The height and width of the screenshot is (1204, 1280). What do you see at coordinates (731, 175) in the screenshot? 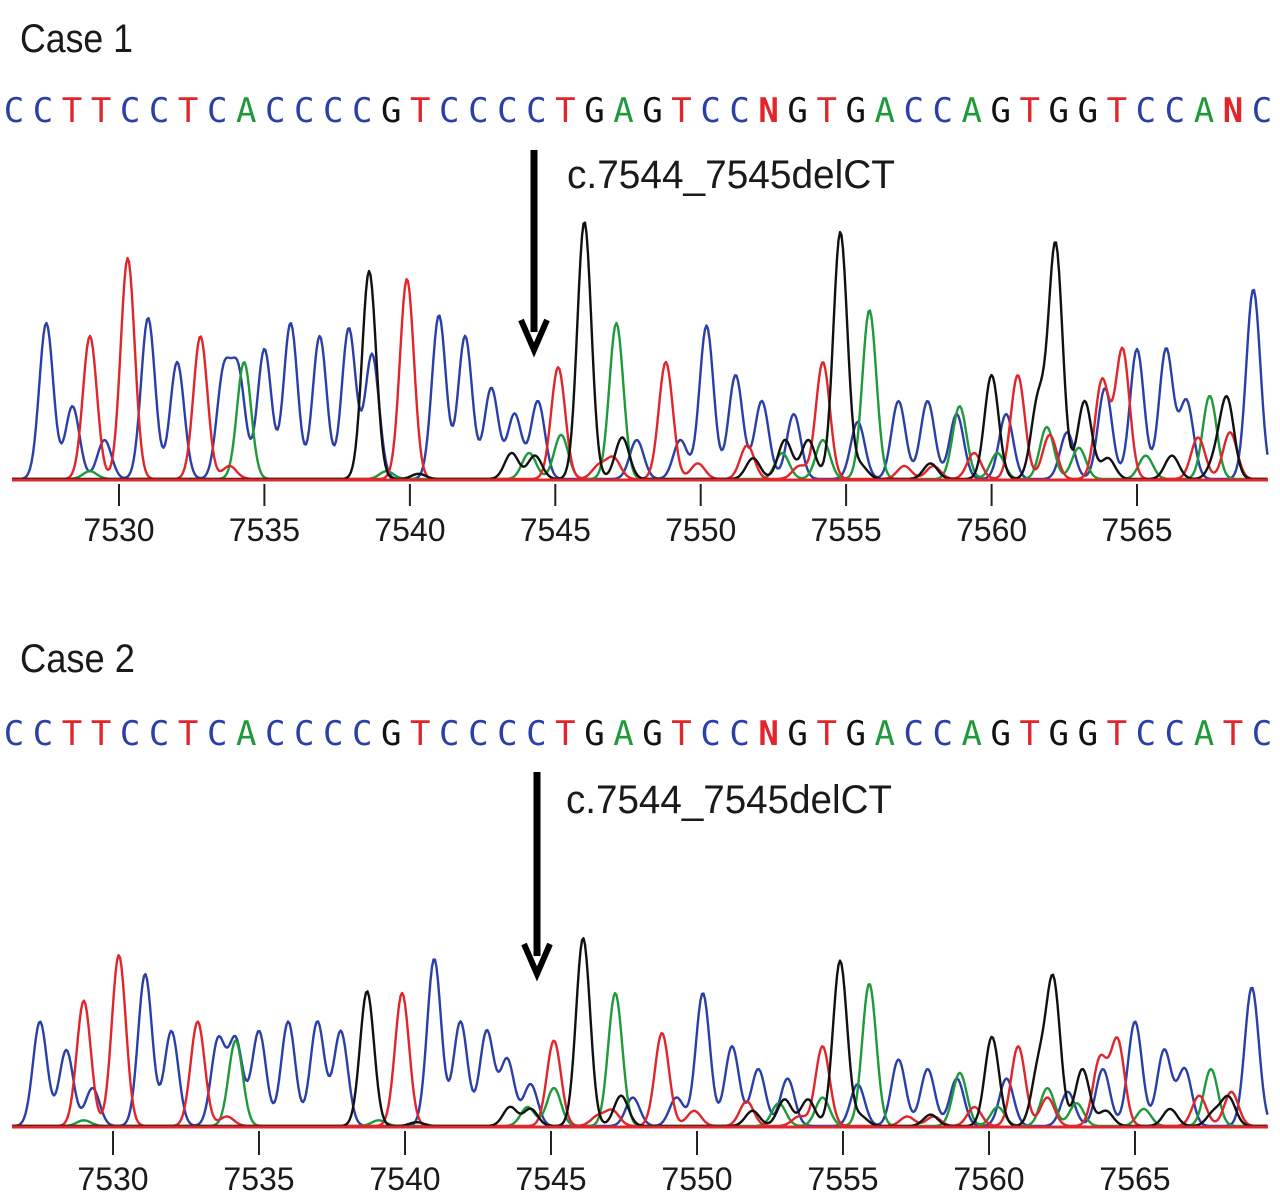
I see `case-1-mutation-label: c.7544_7545delCT` at bounding box center [731, 175].